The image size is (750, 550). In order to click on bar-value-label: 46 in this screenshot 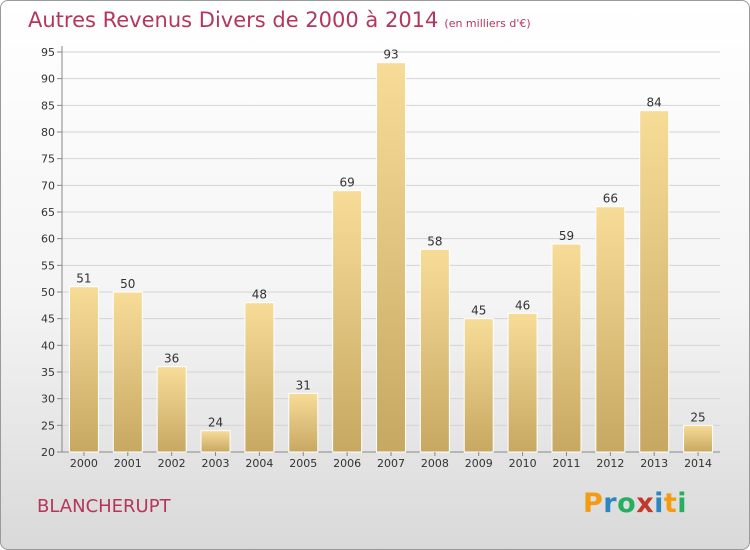, I will do `click(522, 305)`.